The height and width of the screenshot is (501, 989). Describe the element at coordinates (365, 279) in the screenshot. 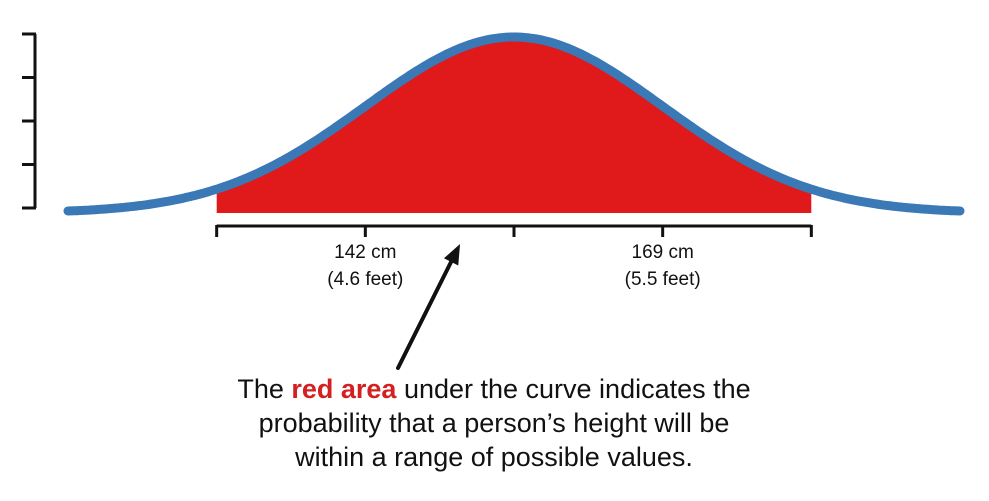

I see `x-tick-label: (4.6 feet)` at that location.